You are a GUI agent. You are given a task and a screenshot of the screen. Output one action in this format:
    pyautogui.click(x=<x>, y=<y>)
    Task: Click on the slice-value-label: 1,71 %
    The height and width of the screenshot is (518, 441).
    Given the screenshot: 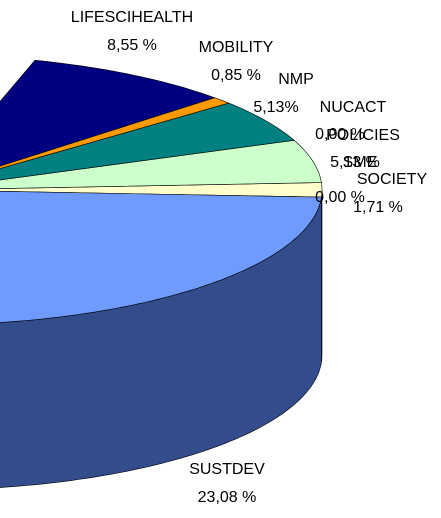 What is the action you would take?
    pyautogui.click(x=378, y=207)
    